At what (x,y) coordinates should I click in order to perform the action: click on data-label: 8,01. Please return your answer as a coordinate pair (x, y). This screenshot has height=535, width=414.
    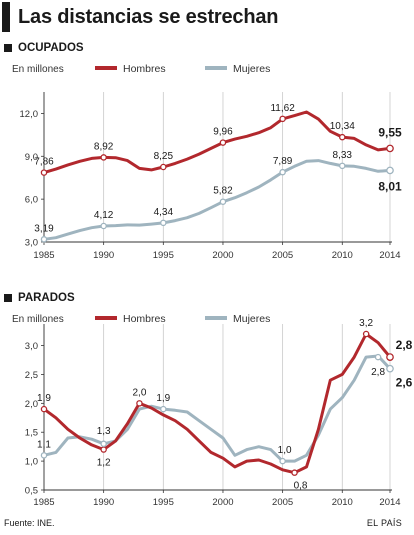
    Looking at the image, I should click on (390, 186).